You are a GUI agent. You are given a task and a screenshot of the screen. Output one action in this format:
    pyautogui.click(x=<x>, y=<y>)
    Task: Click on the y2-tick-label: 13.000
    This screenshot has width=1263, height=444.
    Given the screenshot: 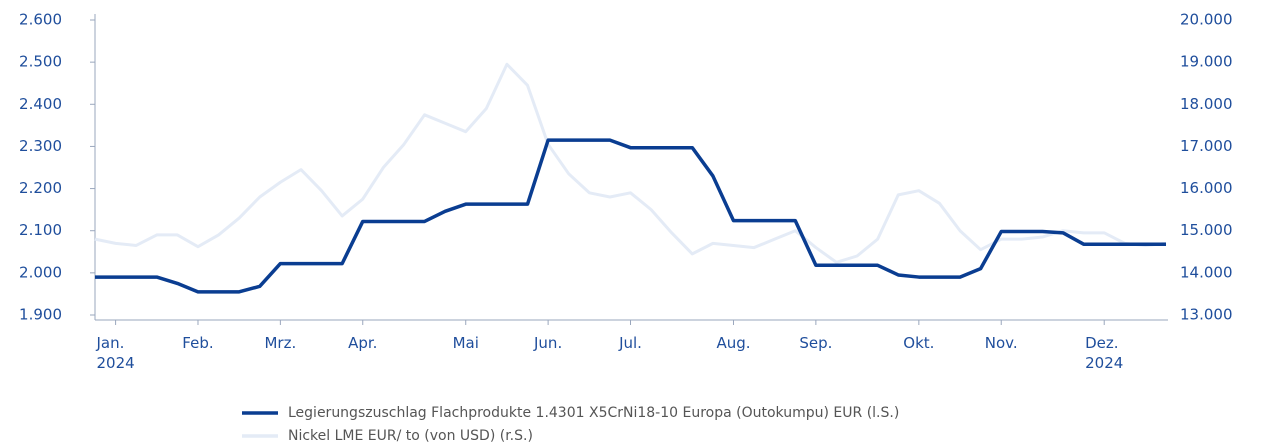 What is the action you would take?
    pyautogui.click(x=1206, y=315)
    